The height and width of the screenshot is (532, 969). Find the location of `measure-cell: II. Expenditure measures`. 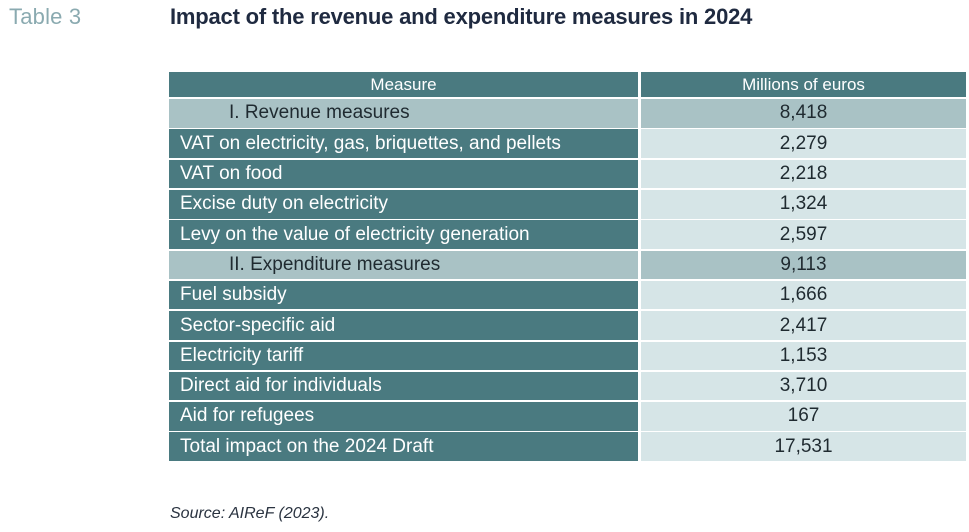

measure-cell: II. Expenditure measures is located at coordinates (403, 265).